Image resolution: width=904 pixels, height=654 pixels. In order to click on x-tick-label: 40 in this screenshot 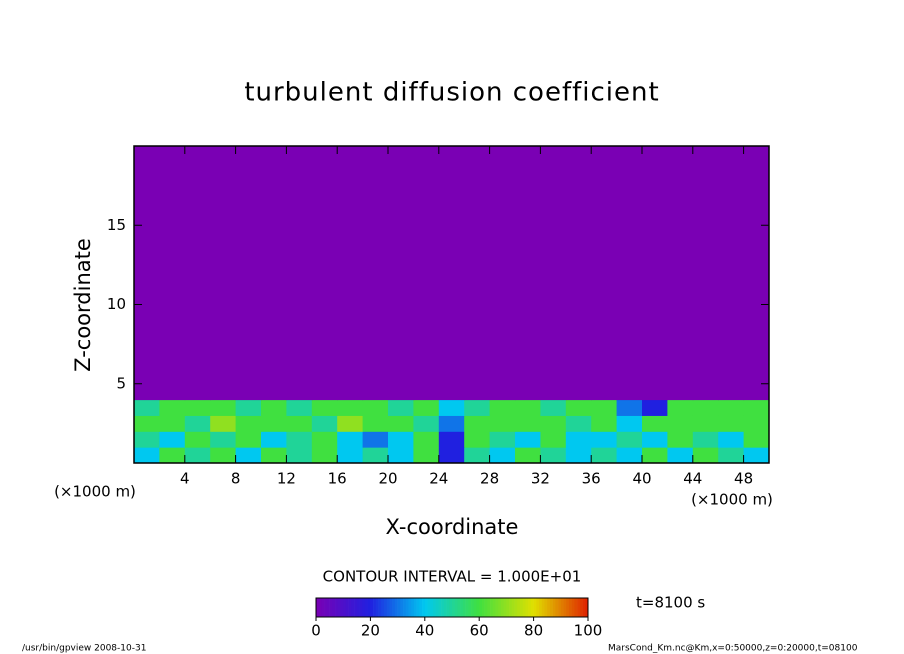, I will do `click(641, 479)`.